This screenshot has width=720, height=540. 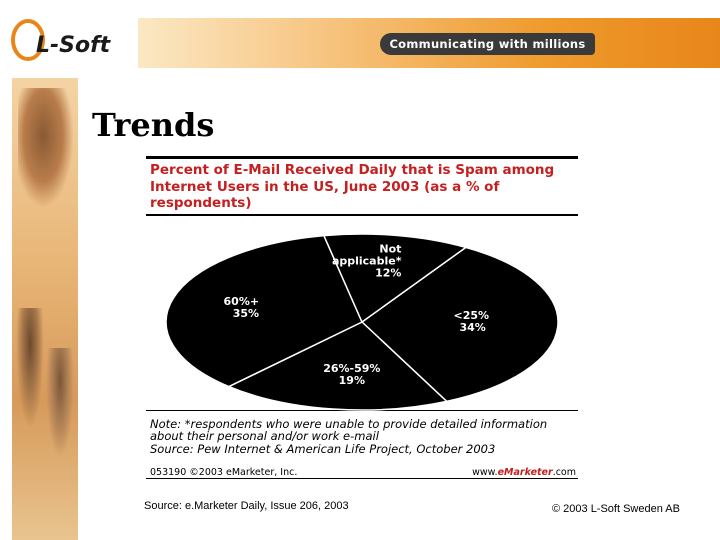 I want to click on chart-footer-rule, so click(x=362, y=478).